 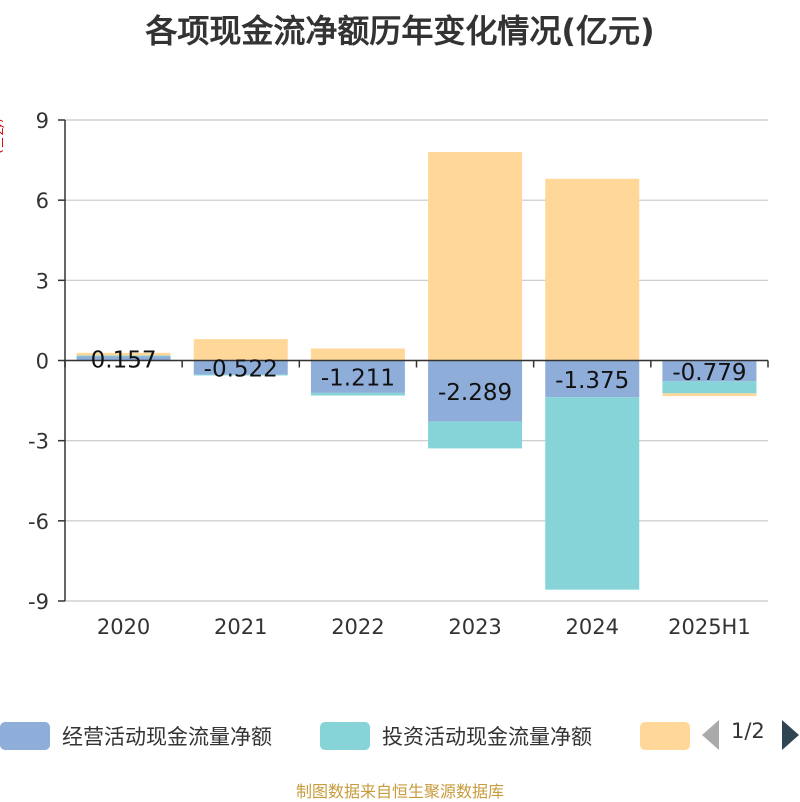 I want to click on bar-operating-2022, so click(x=357, y=376).